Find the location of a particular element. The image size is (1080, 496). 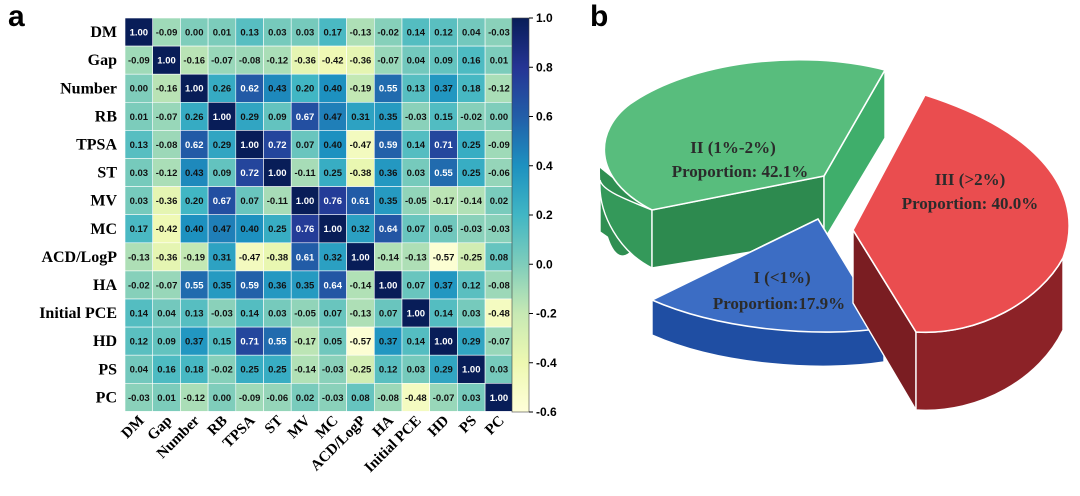

heatmap-cell-value: 0.47 is located at coordinates (333, 117).